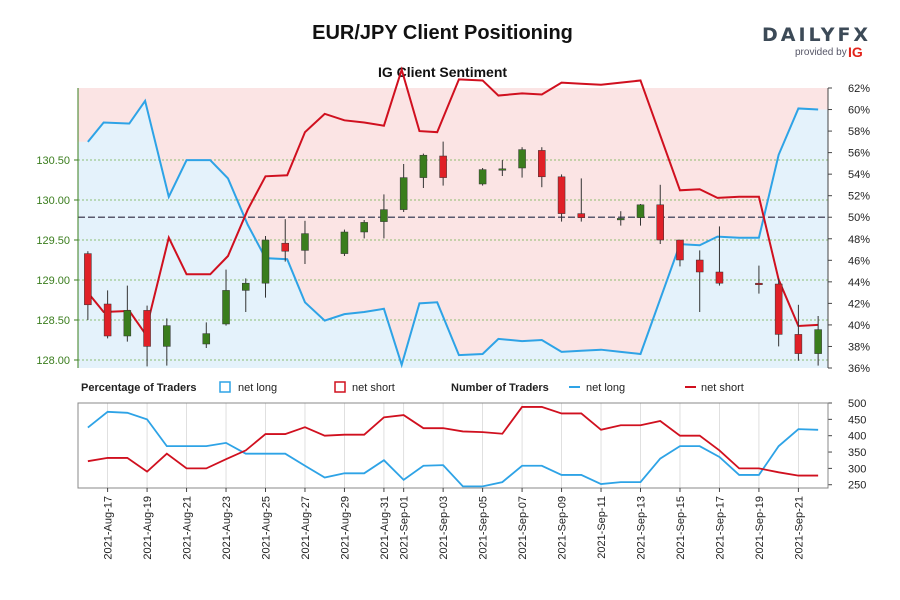 The width and height of the screenshot is (900, 600). What do you see at coordinates (53, 241) in the screenshot?
I see `price-tick-label: 129.50` at bounding box center [53, 241].